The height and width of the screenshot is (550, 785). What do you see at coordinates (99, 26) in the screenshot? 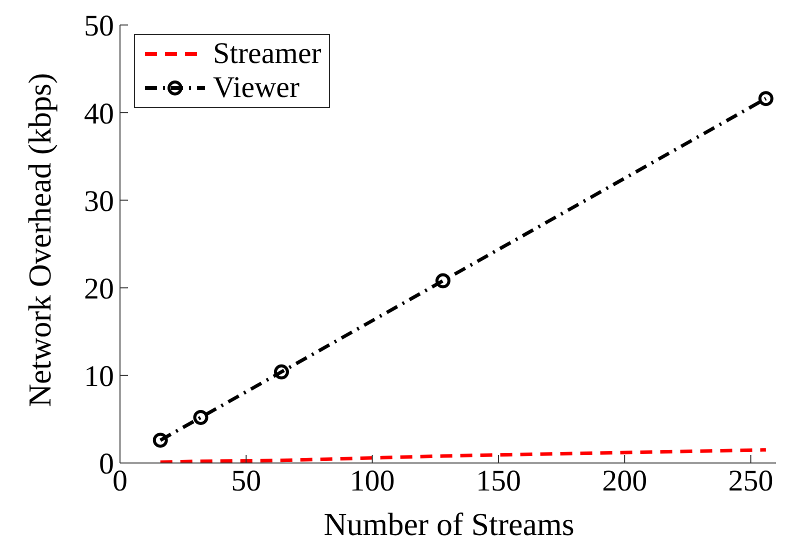
I see `y-tick-label: 50` at bounding box center [99, 26].